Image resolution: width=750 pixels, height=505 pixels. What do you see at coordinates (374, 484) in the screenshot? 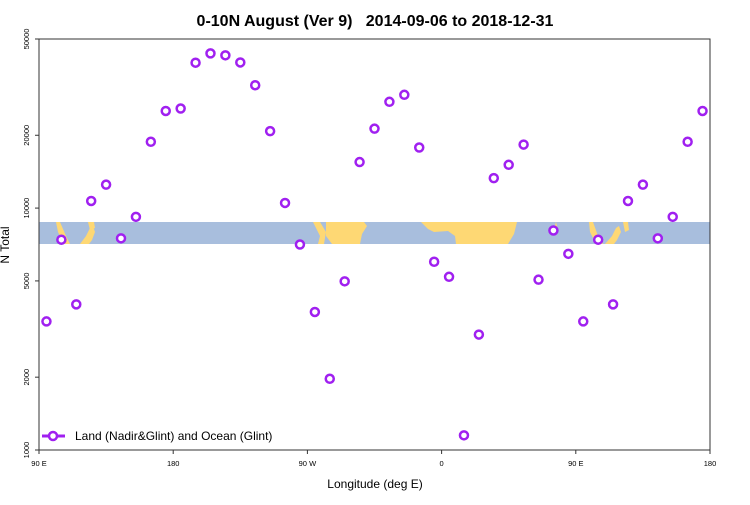
I see `x-axis-label: Longitude (deg E)` at bounding box center [374, 484].